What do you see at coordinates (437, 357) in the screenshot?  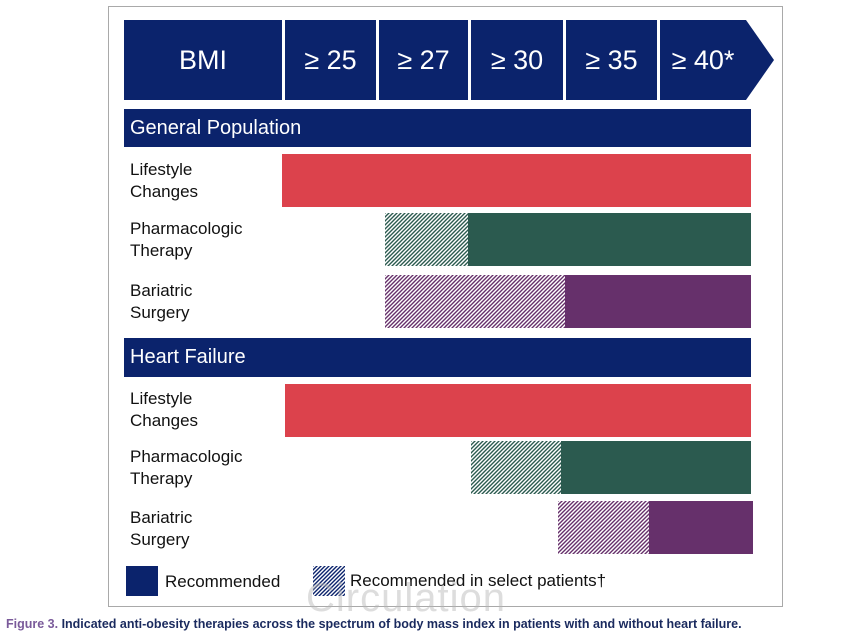 I see `section-heart-failure: Heart Failure` at bounding box center [437, 357].